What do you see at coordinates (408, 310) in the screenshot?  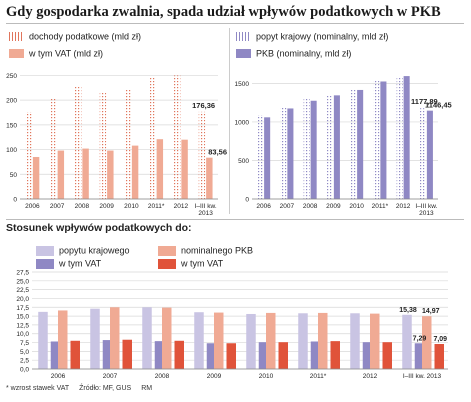 I see `data-label: 15,38` at bounding box center [408, 310].